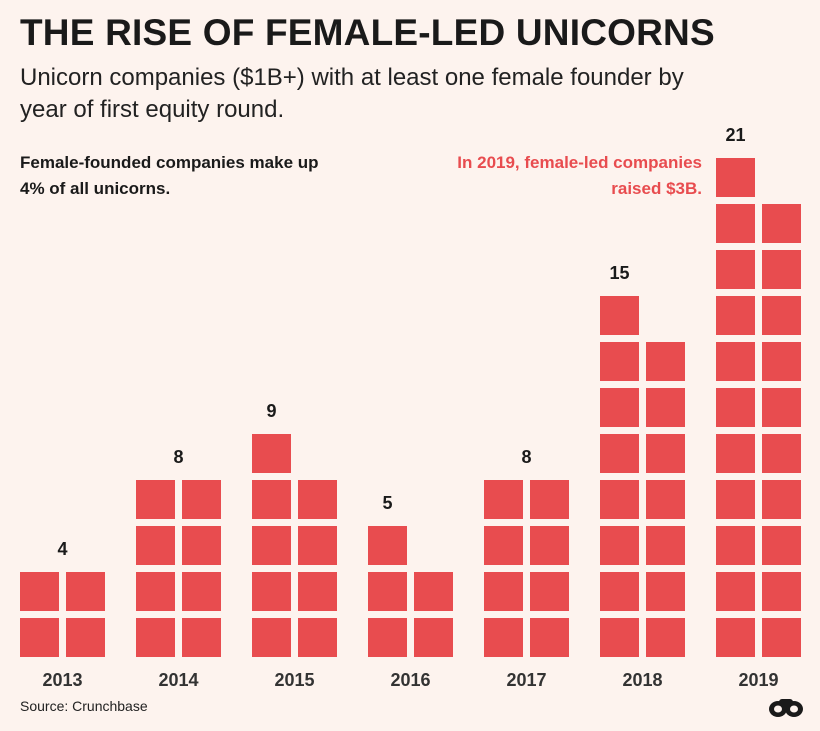  Describe the element at coordinates (619, 273) in the screenshot. I see `value-label-2018: 15` at that location.